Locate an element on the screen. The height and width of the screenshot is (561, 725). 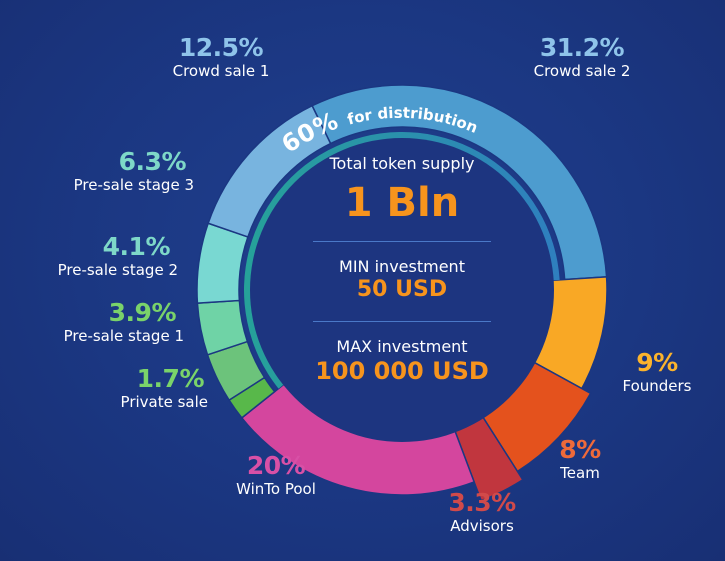
min-investment-value: 50 USD is located at coordinates (402, 289).